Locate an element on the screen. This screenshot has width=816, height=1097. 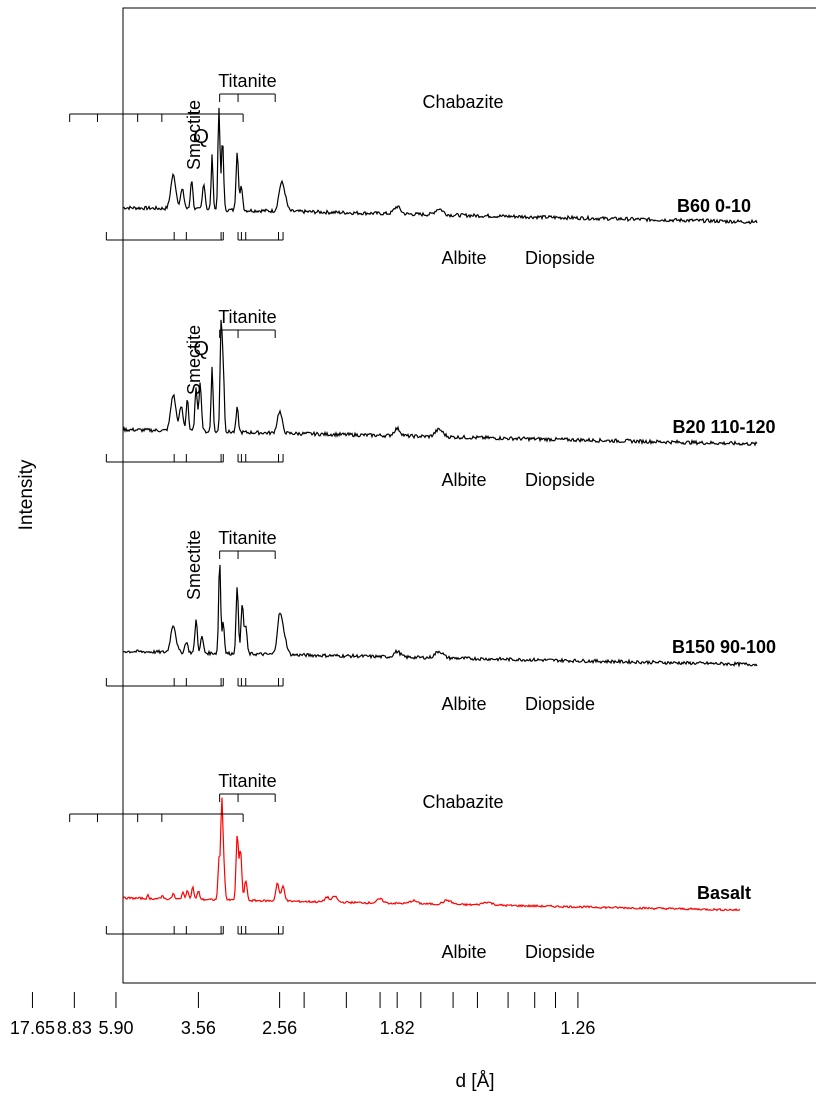
x-tick-label: 1.82 is located at coordinates (397, 1028).